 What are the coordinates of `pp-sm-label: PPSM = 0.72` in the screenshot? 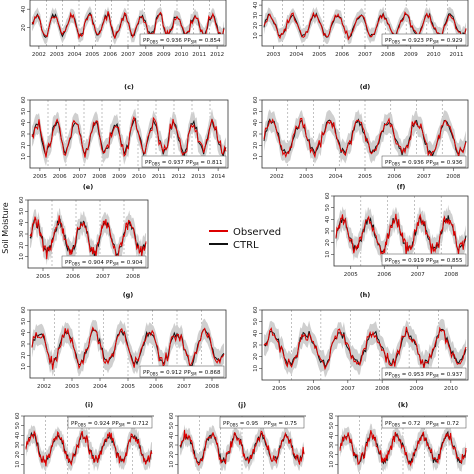 It's located at (442, 424).